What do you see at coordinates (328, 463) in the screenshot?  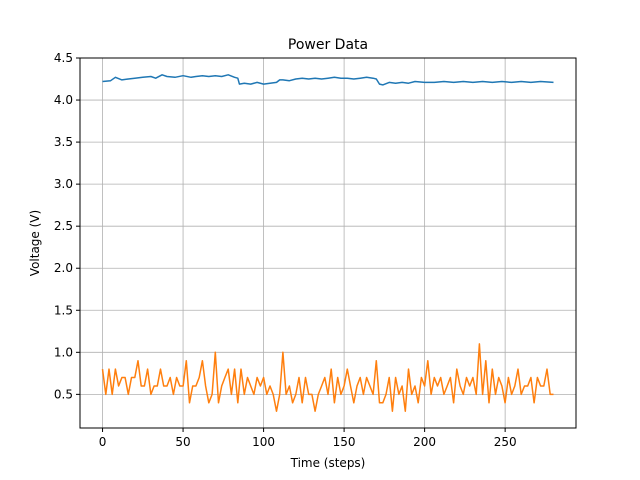 I see `x-axis-label: Time (steps)` at bounding box center [328, 463].